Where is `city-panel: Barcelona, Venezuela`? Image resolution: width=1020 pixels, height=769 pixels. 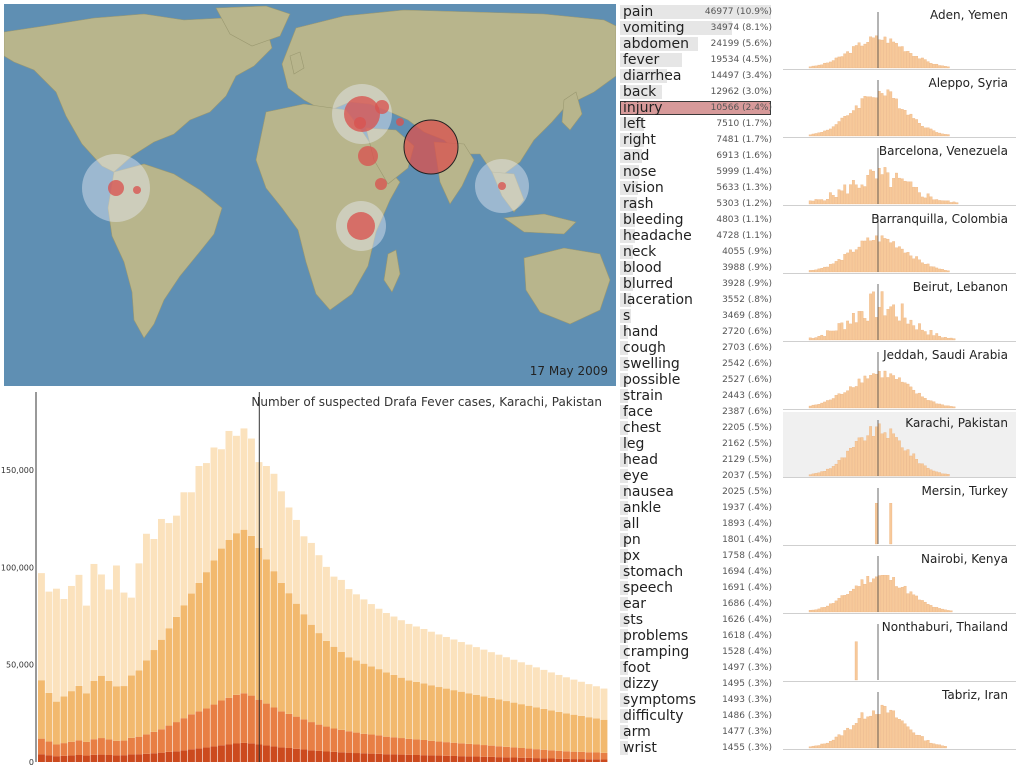
city-panel: Barcelona, Venezuela is located at coordinates (899, 173).